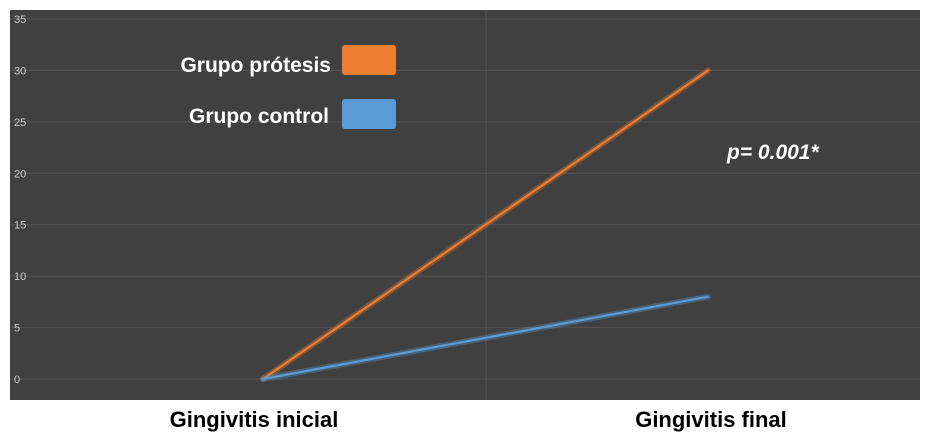 Image resolution: width=928 pixels, height=432 pixels. I want to click on p-value-annotation: p= 0.001*, so click(772, 152).